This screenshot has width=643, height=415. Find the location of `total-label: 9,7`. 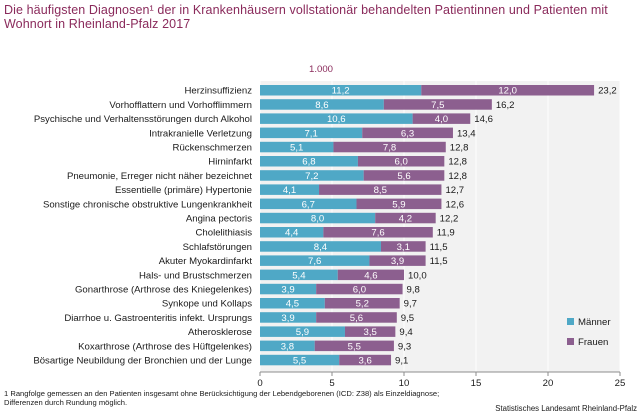

total-label: 9,7 is located at coordinates (410, 304).